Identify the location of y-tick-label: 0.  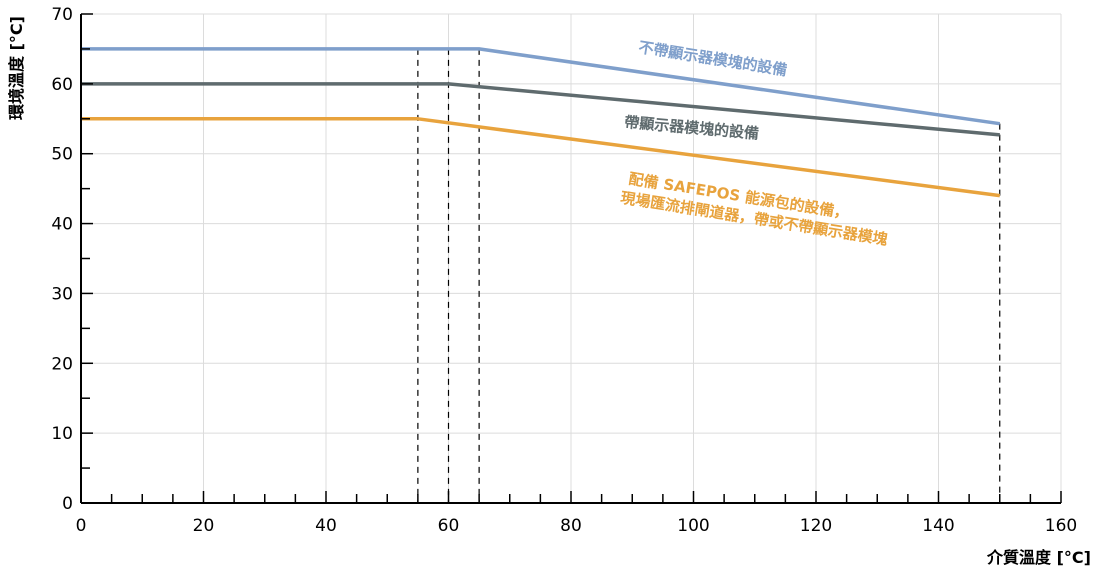
(67, 504).